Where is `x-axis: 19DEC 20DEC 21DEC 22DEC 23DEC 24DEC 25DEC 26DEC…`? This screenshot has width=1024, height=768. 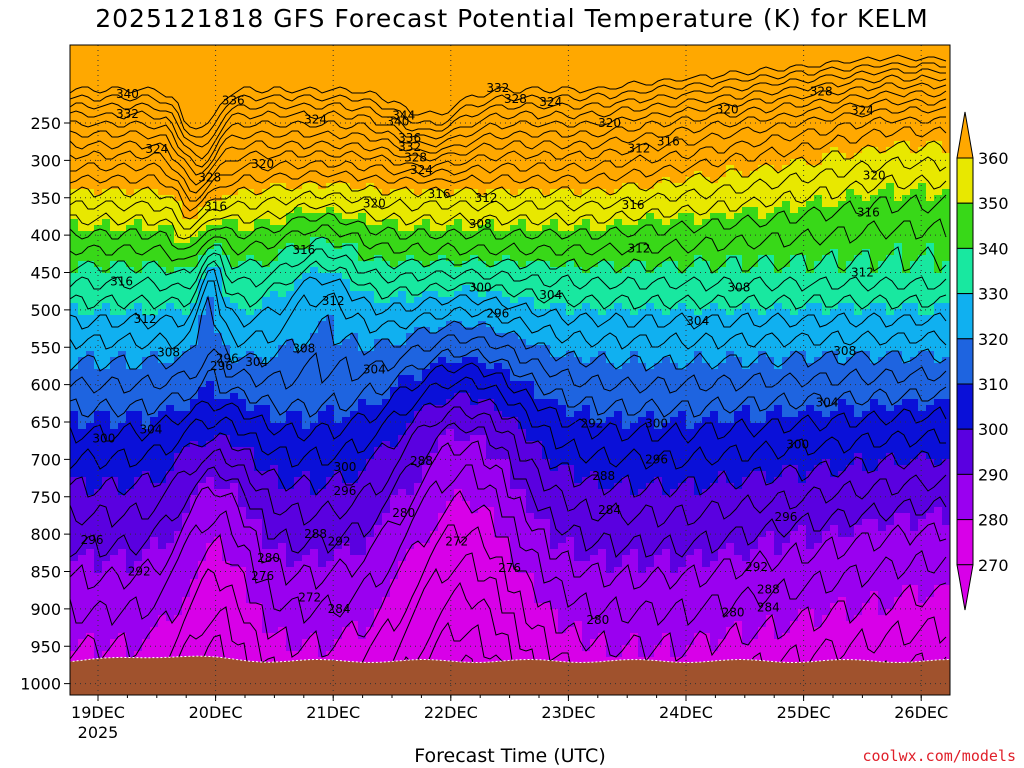 x-axis: 19DEC 20DEC 21DEC 22DEC 23DEC 24DEC 25DEC 26DEC… is located at coordinates (509, 718).